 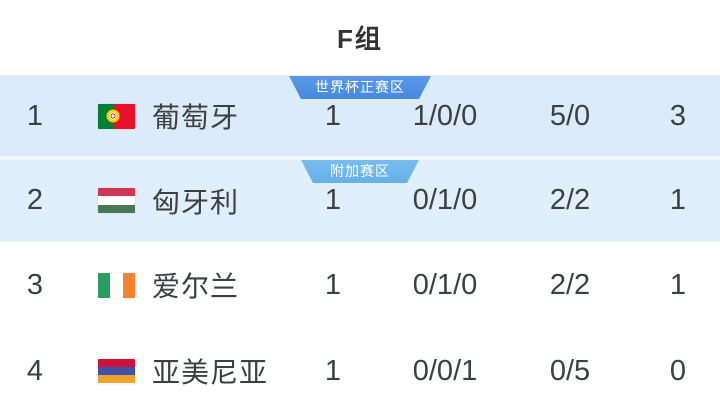 I want to click on armenia-flag-icon, so click(x=116, y=371).